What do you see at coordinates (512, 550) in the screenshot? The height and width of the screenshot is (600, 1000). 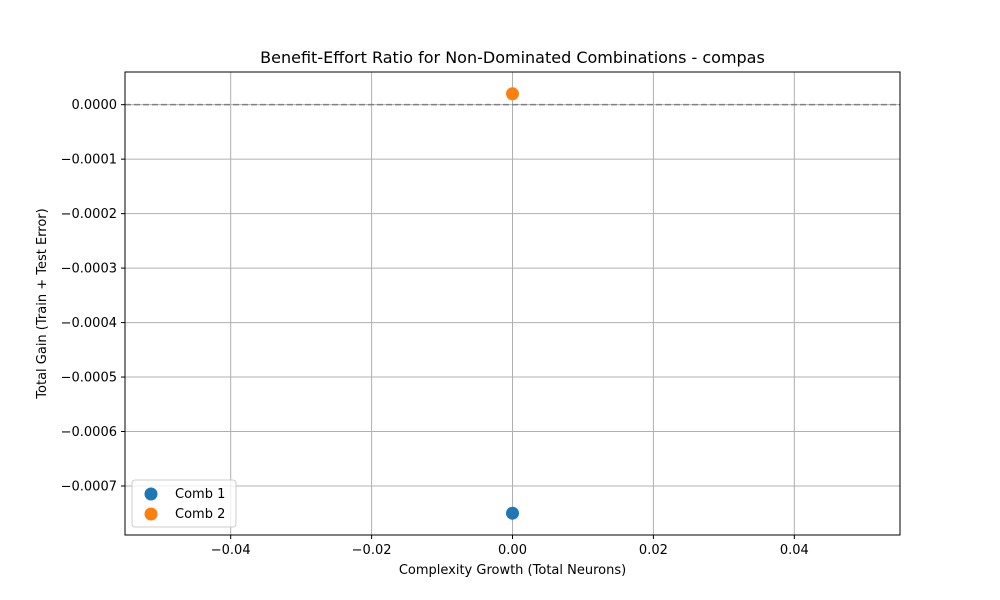 I see `x-tick-label: 0.00` at bounding box center [512, 550].